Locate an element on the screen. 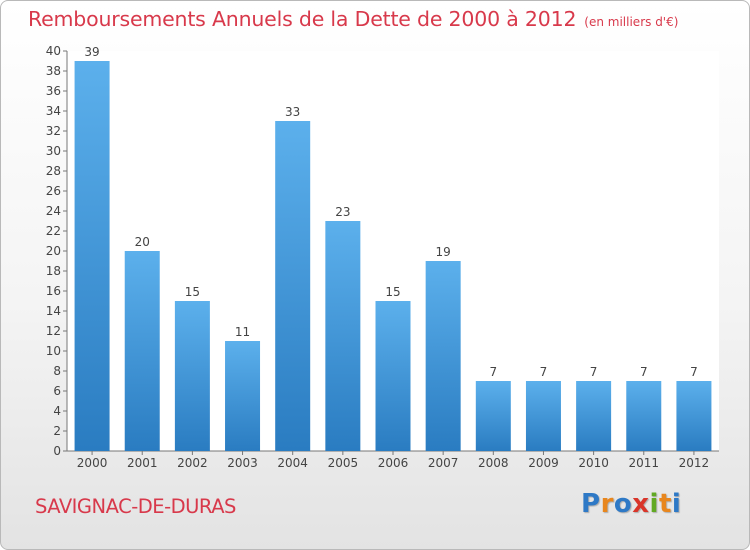 This screenshot has height=550, width=750. y-tick-label: 16 is located at coordinates (53, 291).